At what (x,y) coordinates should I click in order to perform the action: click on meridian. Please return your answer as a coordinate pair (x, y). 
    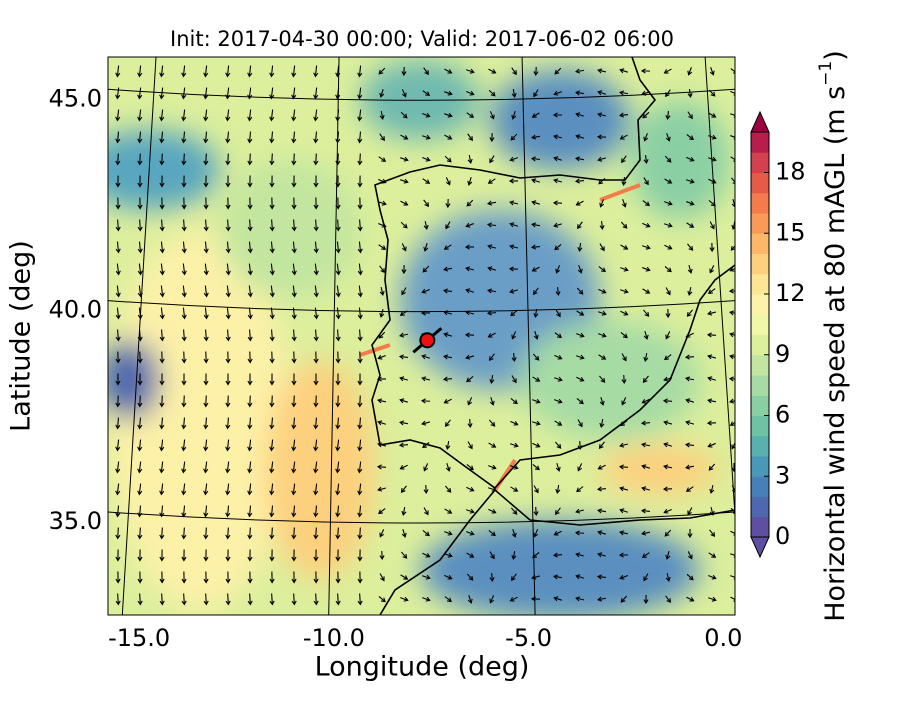
    Looking at the image, I should click on (139, 336).